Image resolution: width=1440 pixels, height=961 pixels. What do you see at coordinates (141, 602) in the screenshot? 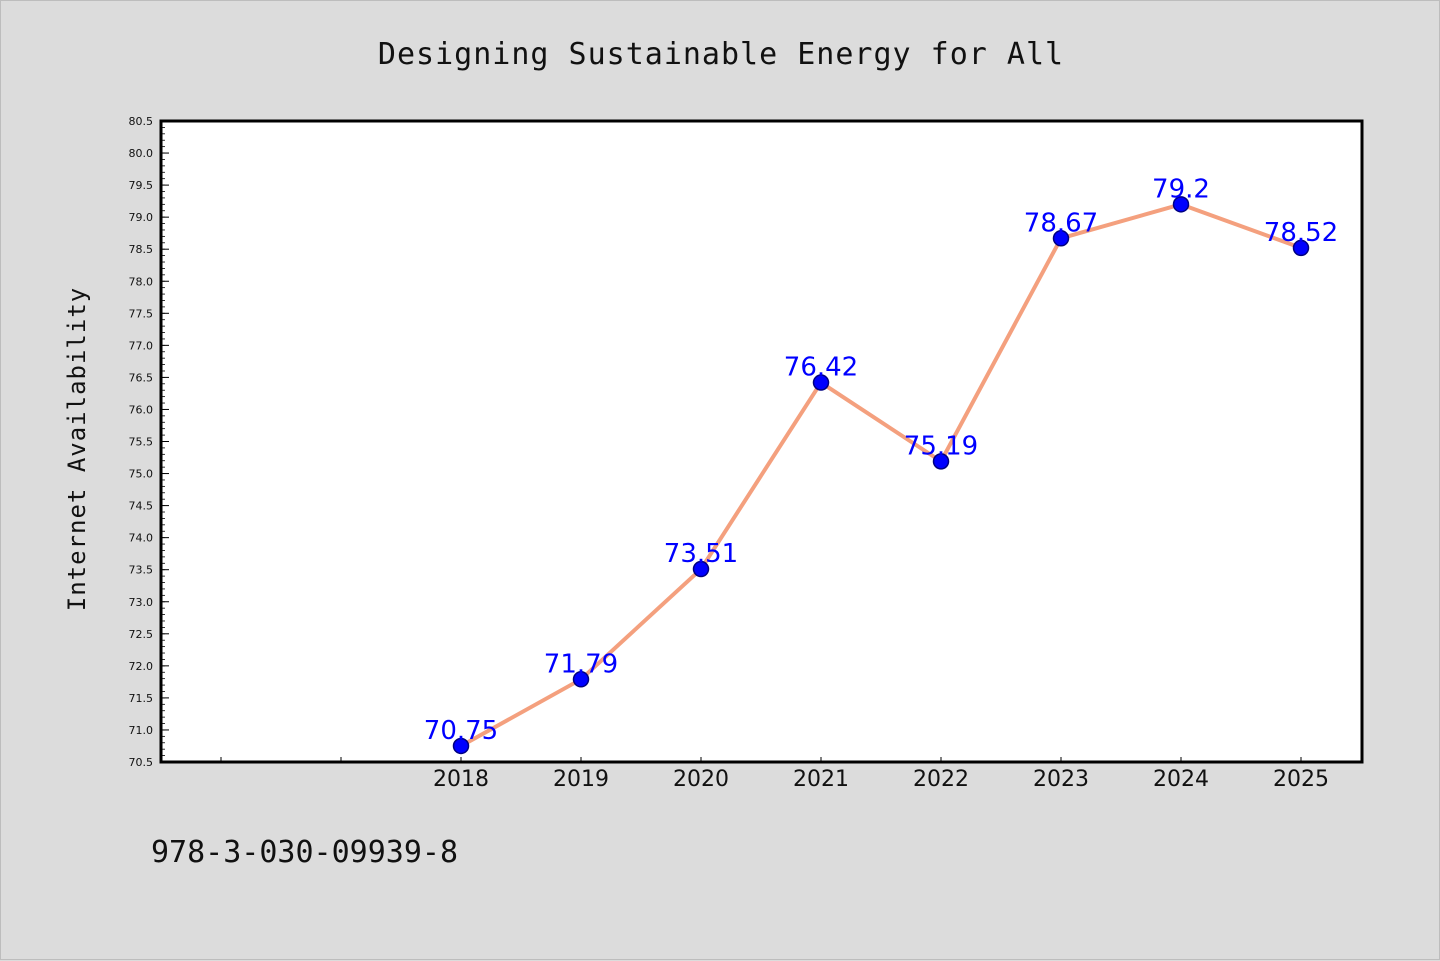
I see `y-tick-label: 73.0` at bounding box center [141, 602].